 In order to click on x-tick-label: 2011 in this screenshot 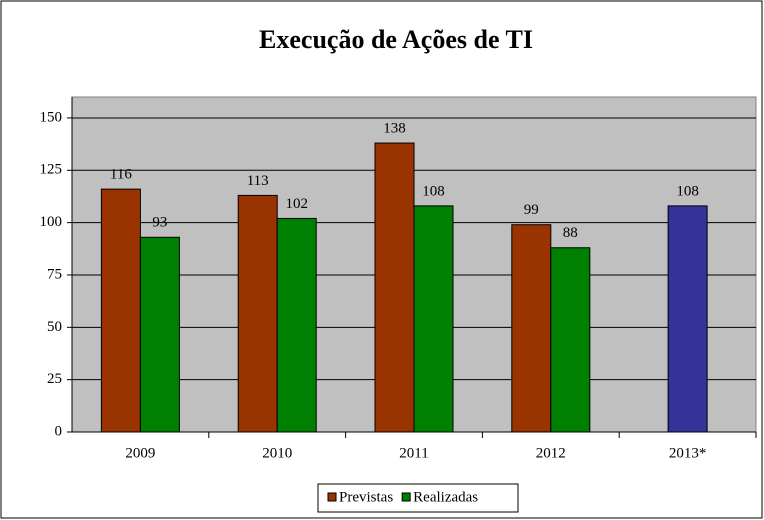, I will do `click(413, 453)`.